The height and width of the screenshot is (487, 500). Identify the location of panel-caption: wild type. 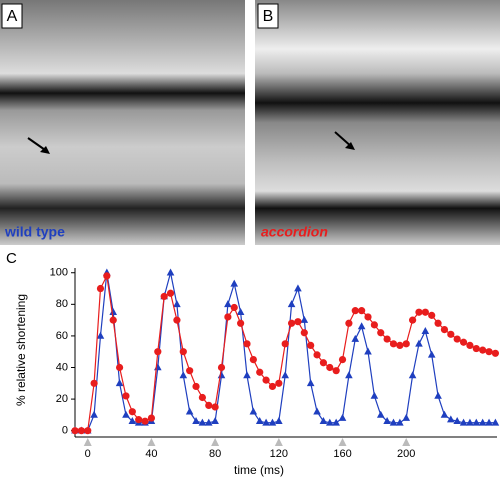
(34, 232).